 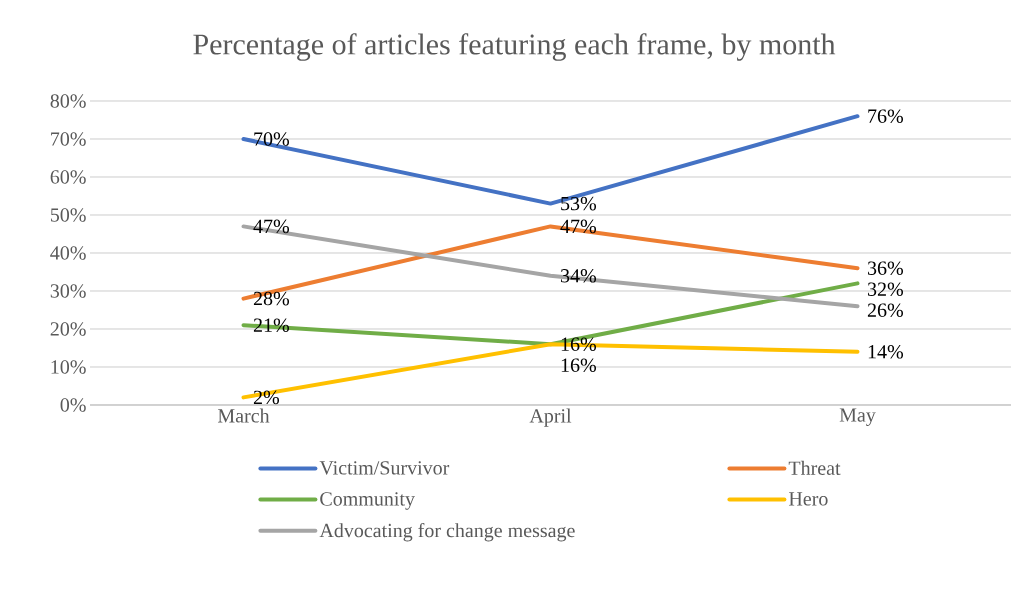 I want to click on data-label: 47%, so click(x=271, y=226).